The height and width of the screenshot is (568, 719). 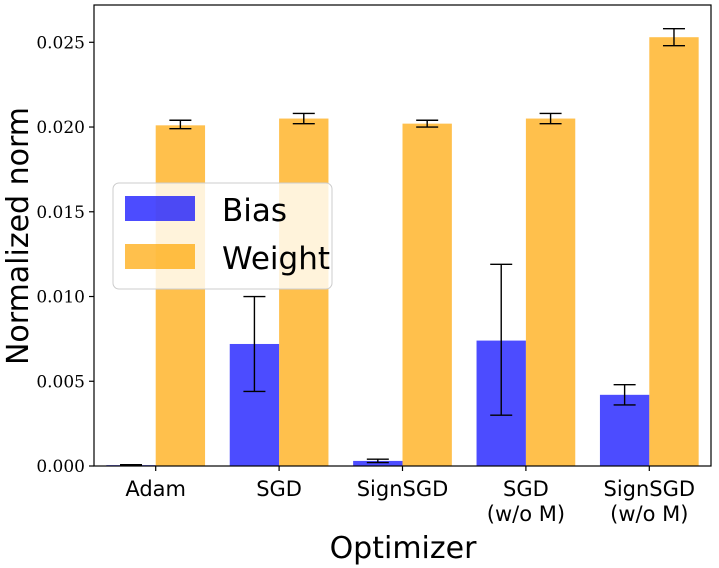 I want to click on x-tick-label-3: SGD (w/o M), so click(x=526, y=501).